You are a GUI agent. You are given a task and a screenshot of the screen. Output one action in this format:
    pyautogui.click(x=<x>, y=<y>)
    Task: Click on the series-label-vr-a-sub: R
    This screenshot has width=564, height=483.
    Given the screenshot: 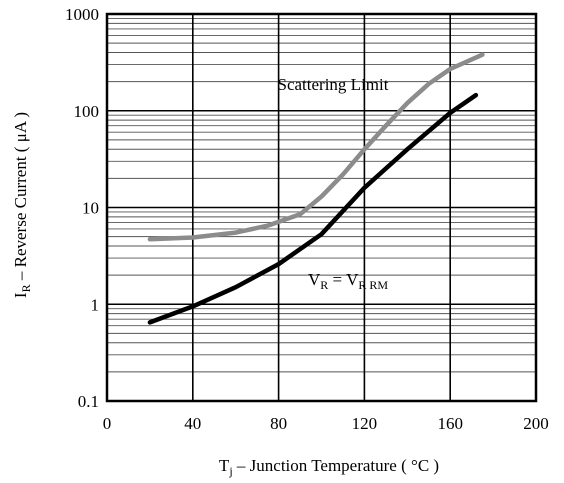 What is the action you would take?
    pyautogui.click(x=324, y=285)
    